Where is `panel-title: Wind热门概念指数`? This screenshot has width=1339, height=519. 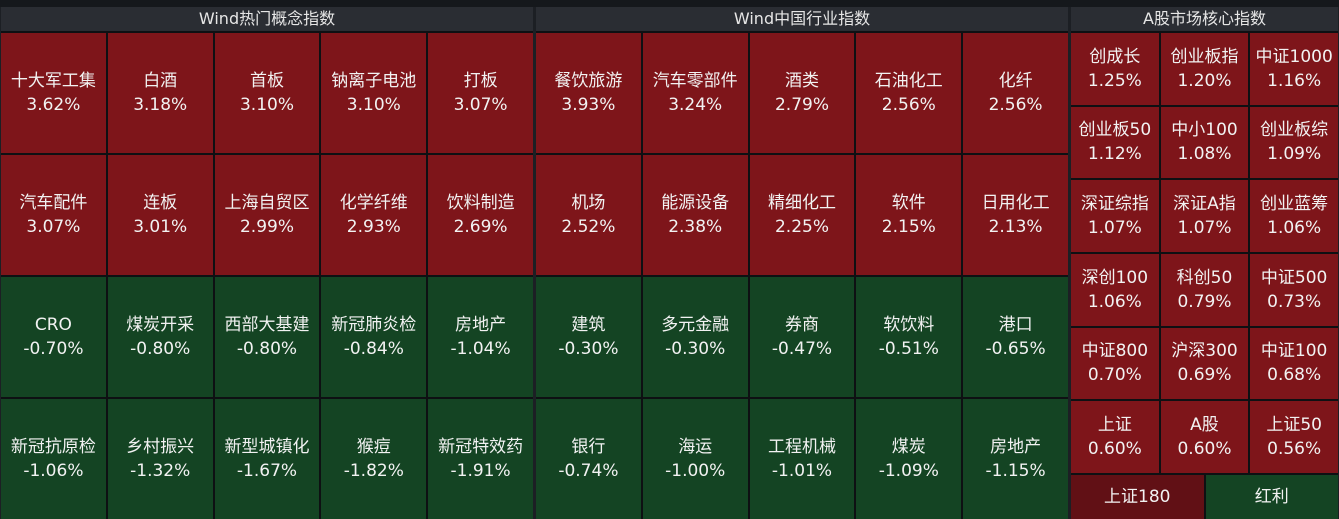 panel-title: Wind热门概念指数 is located at coordinates (267, 19).